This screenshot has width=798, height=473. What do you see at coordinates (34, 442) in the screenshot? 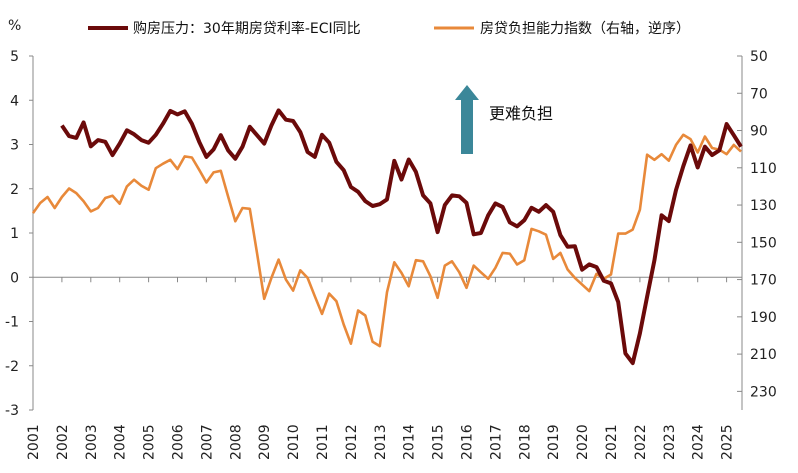
I see `x-tick-label: 2001` at bounding box center [34, 442].